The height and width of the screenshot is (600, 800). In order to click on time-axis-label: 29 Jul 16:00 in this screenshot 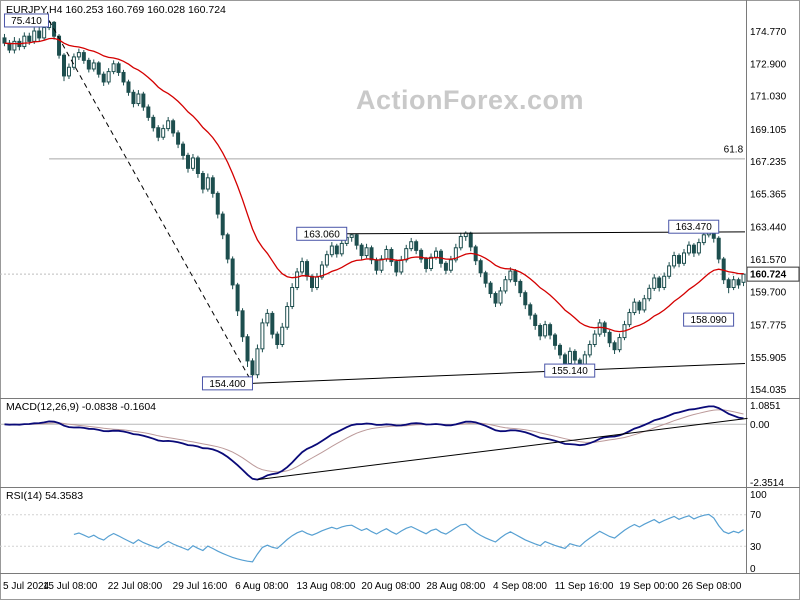, I will do `click(200, 586)`.